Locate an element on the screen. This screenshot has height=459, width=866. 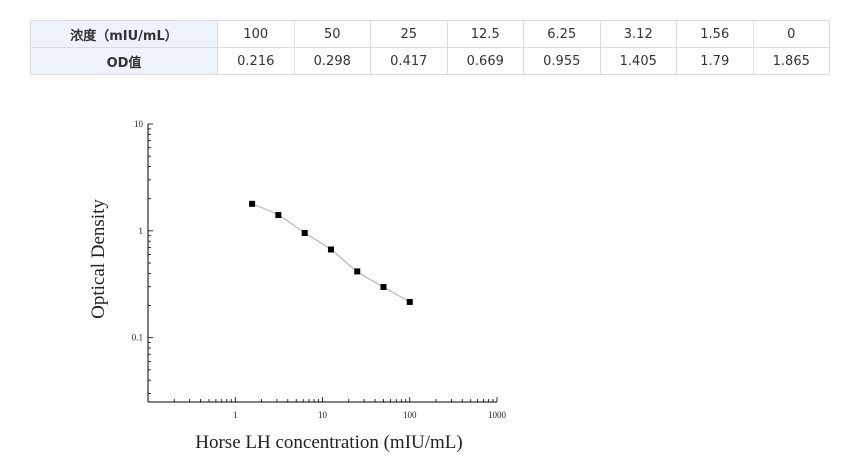
chart-markers is located at coordinates (331, 252).